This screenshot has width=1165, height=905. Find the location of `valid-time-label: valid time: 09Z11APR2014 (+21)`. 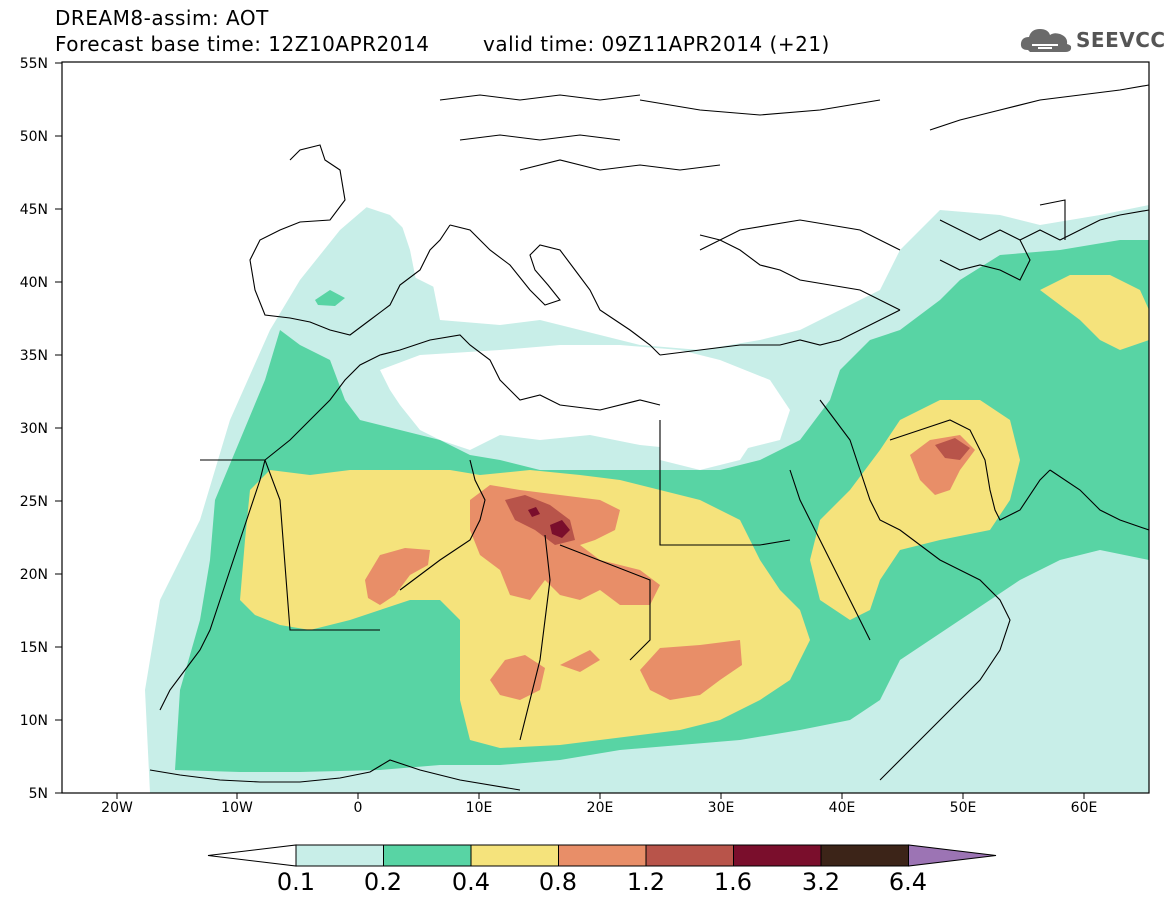

valid-time-label: valid time: 09Z11APR2014 (+21) is located at coordinates (656, 44).